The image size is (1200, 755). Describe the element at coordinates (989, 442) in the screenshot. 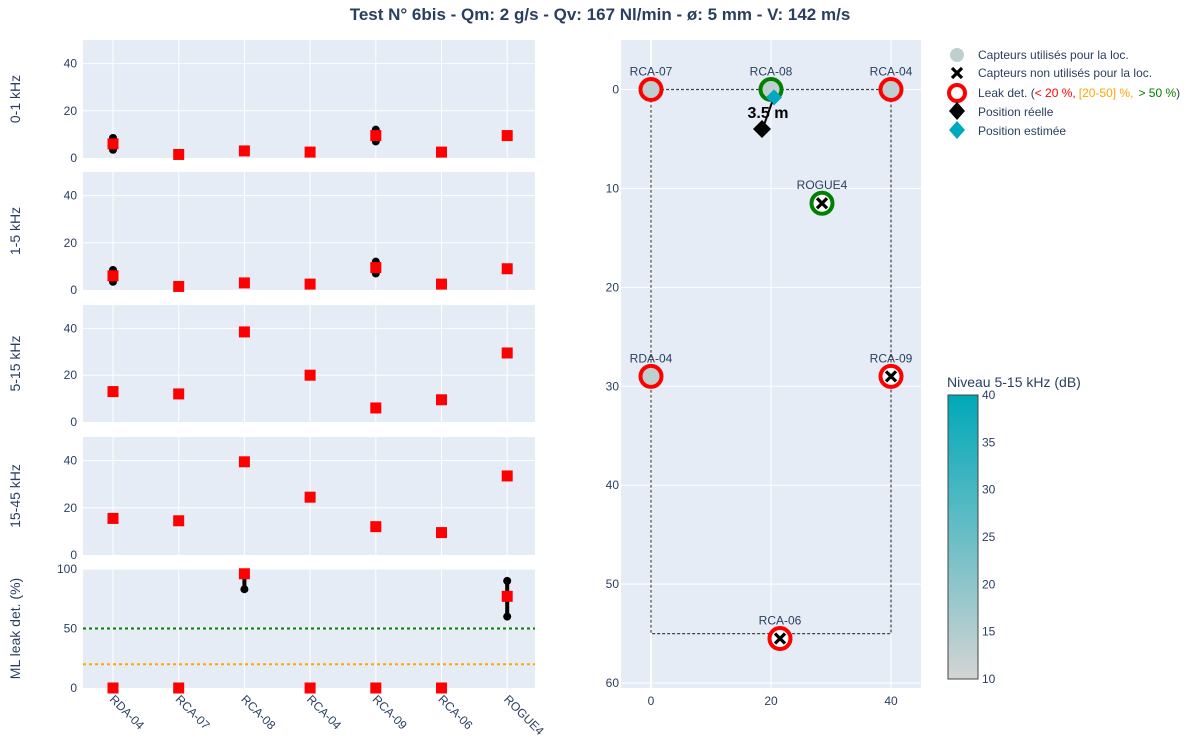

I see `colorbar-tick-label: 35` at that location.